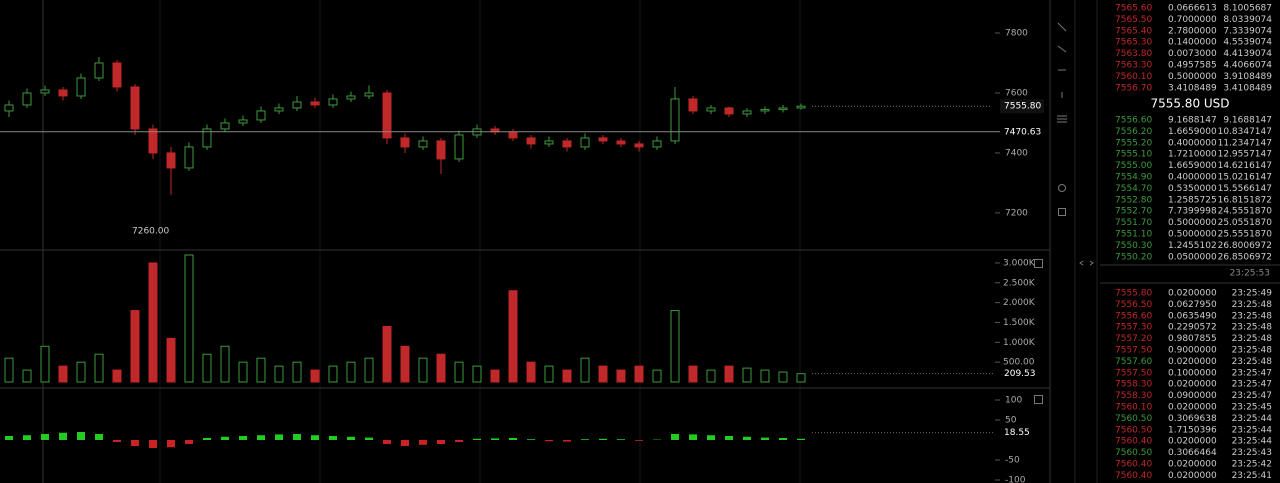 This screenshot has width=1280, height=483. Describe the element at coordinates (1133, 294) in the screenshot. I see `trade-price: 7555.80` at that location.